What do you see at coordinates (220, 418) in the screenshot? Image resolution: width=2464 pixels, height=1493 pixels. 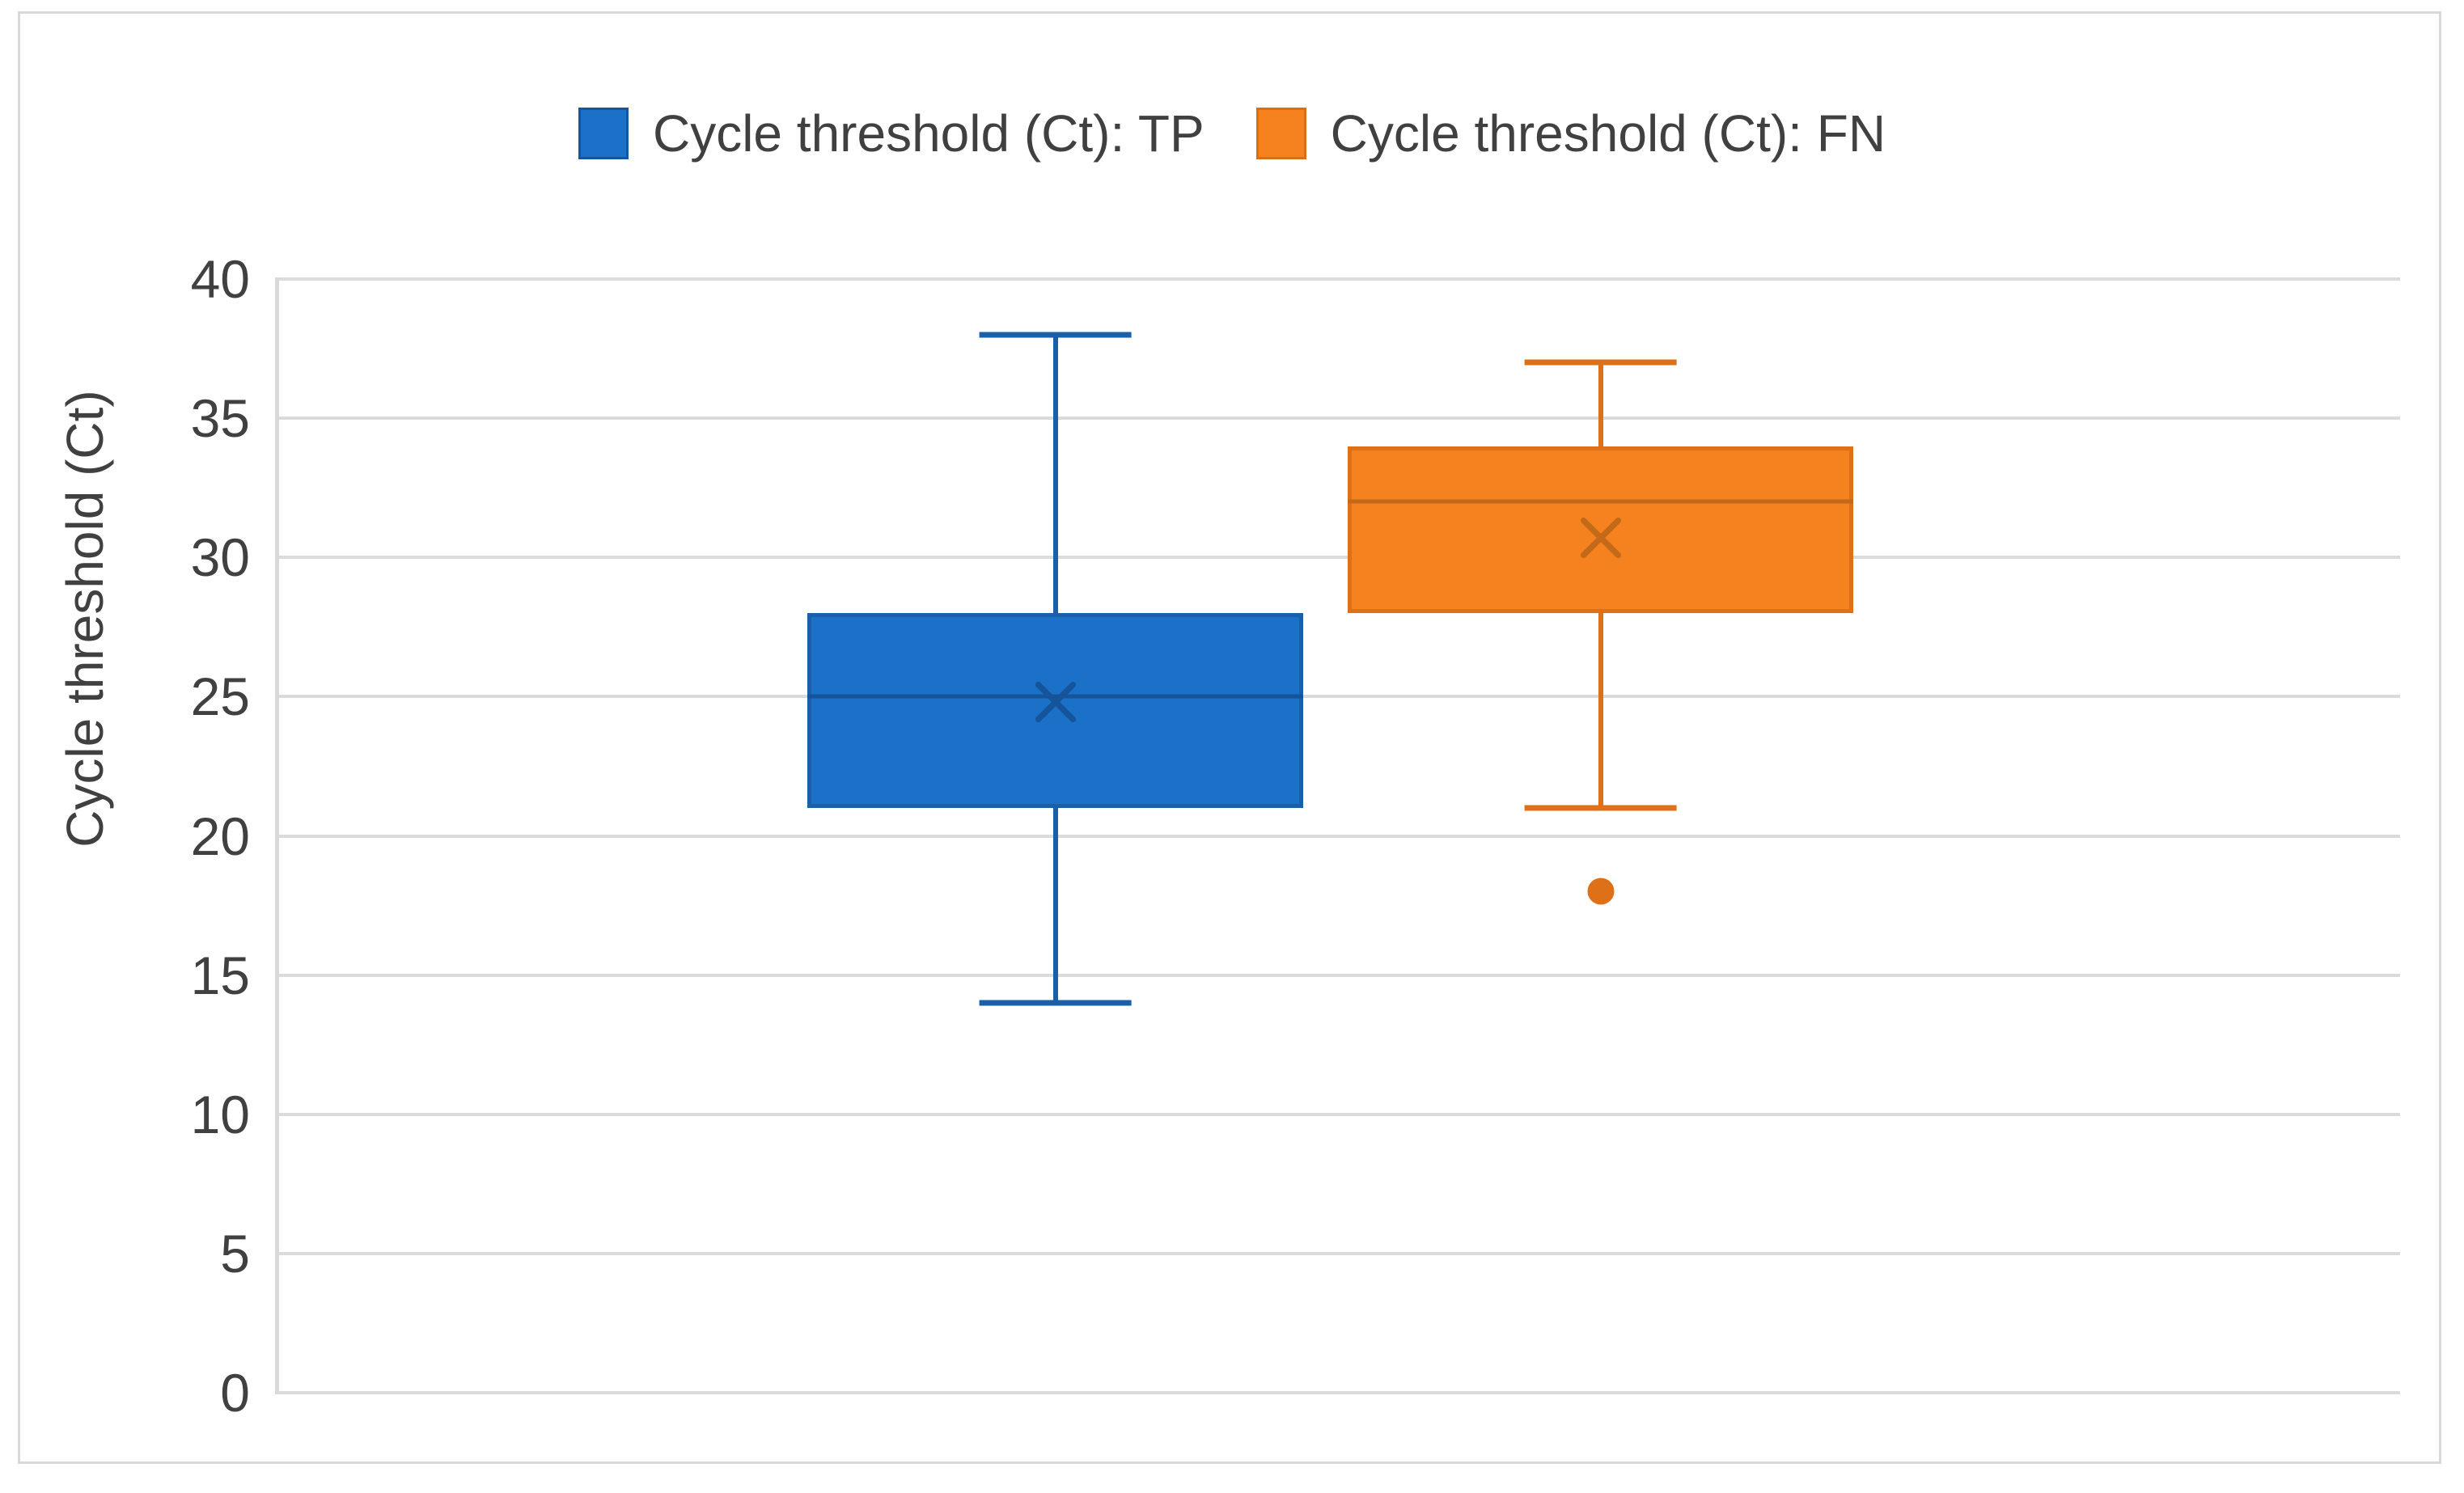 I see `y-tick-label-35: 35` at bounding box center [220, 418].